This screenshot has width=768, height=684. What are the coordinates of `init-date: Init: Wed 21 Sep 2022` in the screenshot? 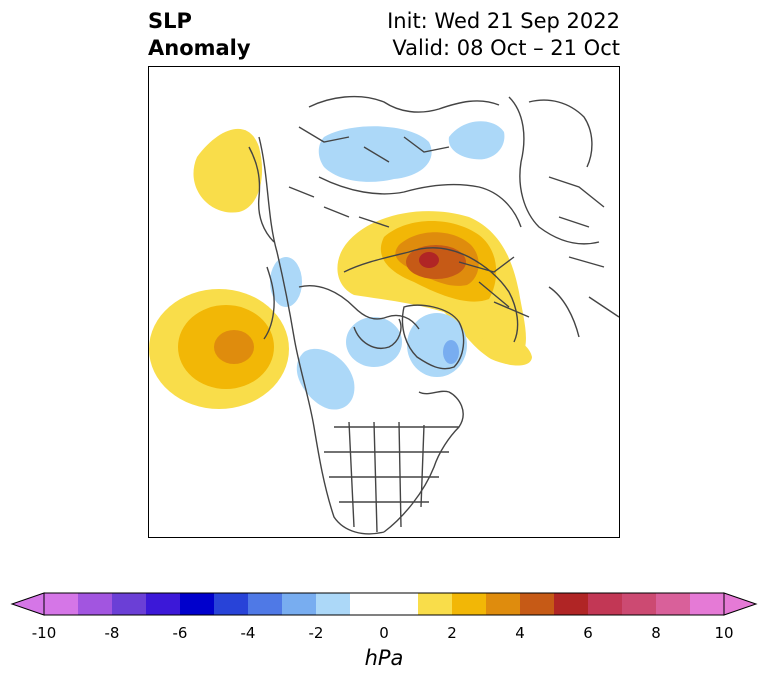 It's located at (503, 21).